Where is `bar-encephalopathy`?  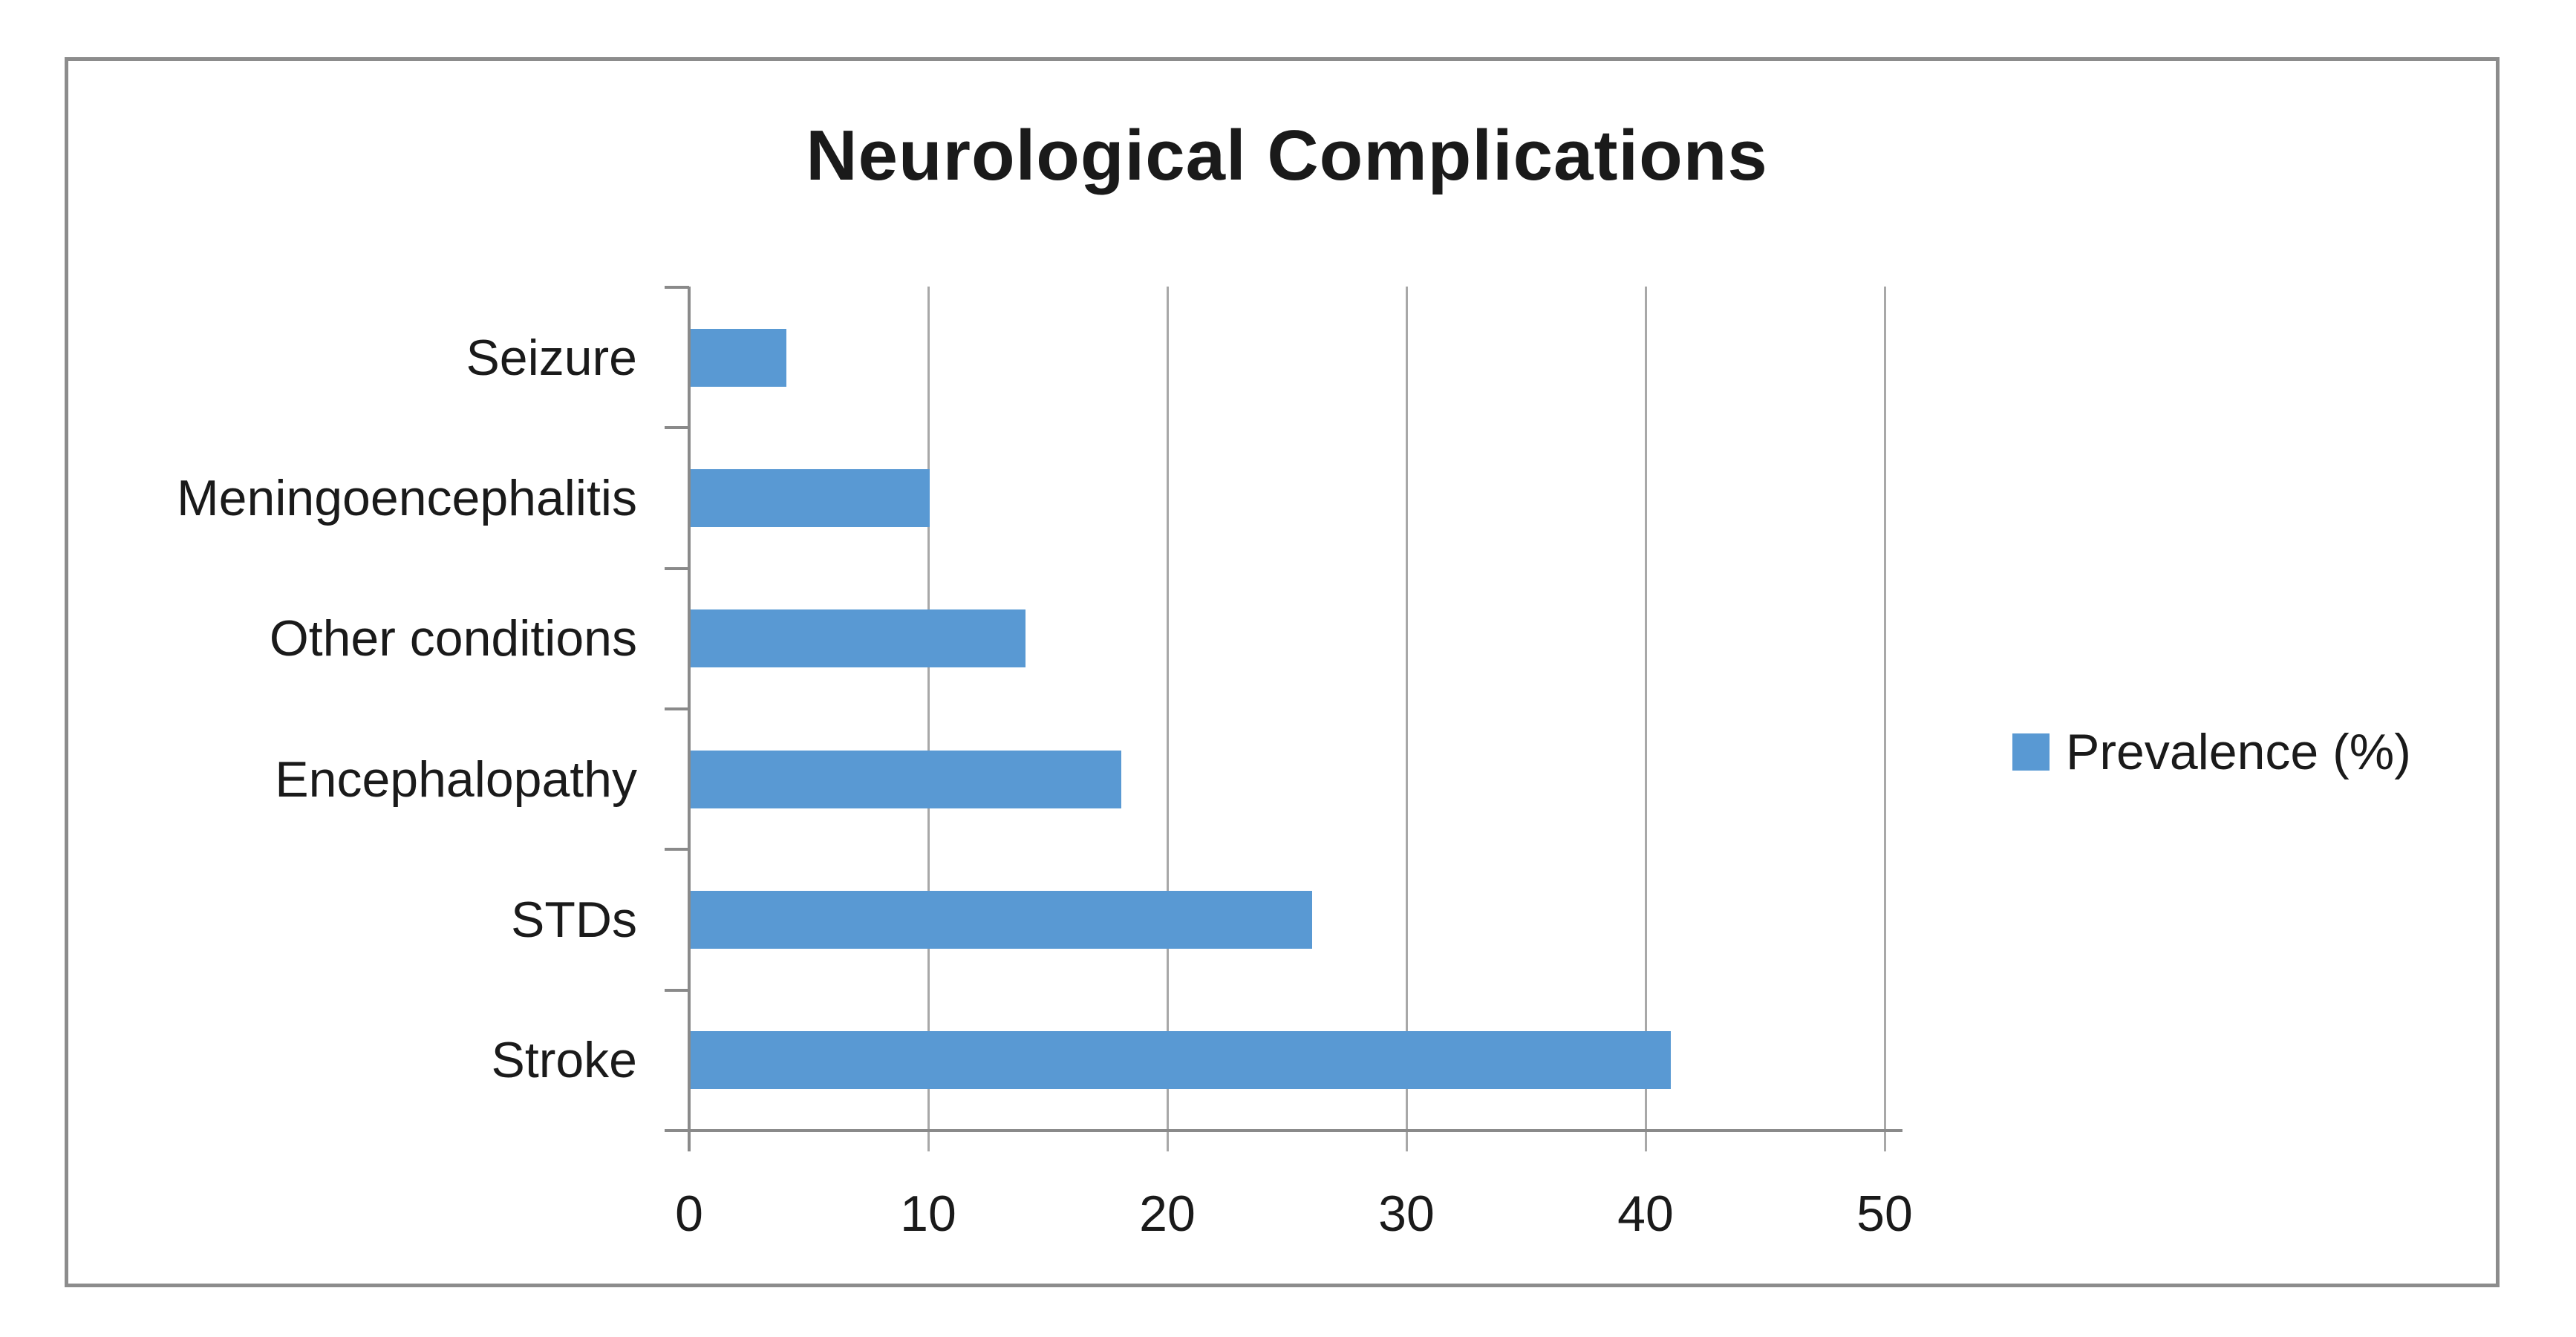
bar-encephalopathy is located at coordinates (906, 779).